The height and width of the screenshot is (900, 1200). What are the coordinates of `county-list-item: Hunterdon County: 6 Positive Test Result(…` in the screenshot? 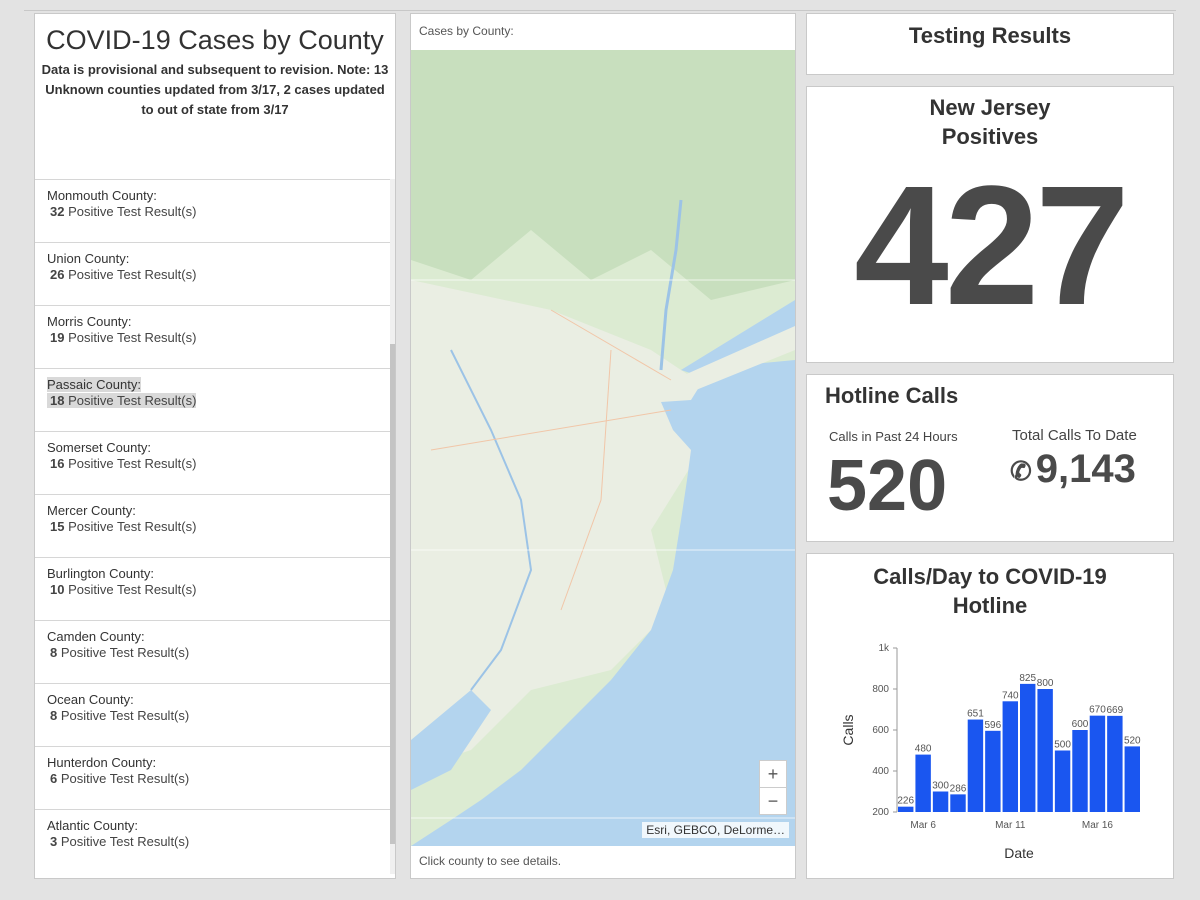 It's located at (214, 777).